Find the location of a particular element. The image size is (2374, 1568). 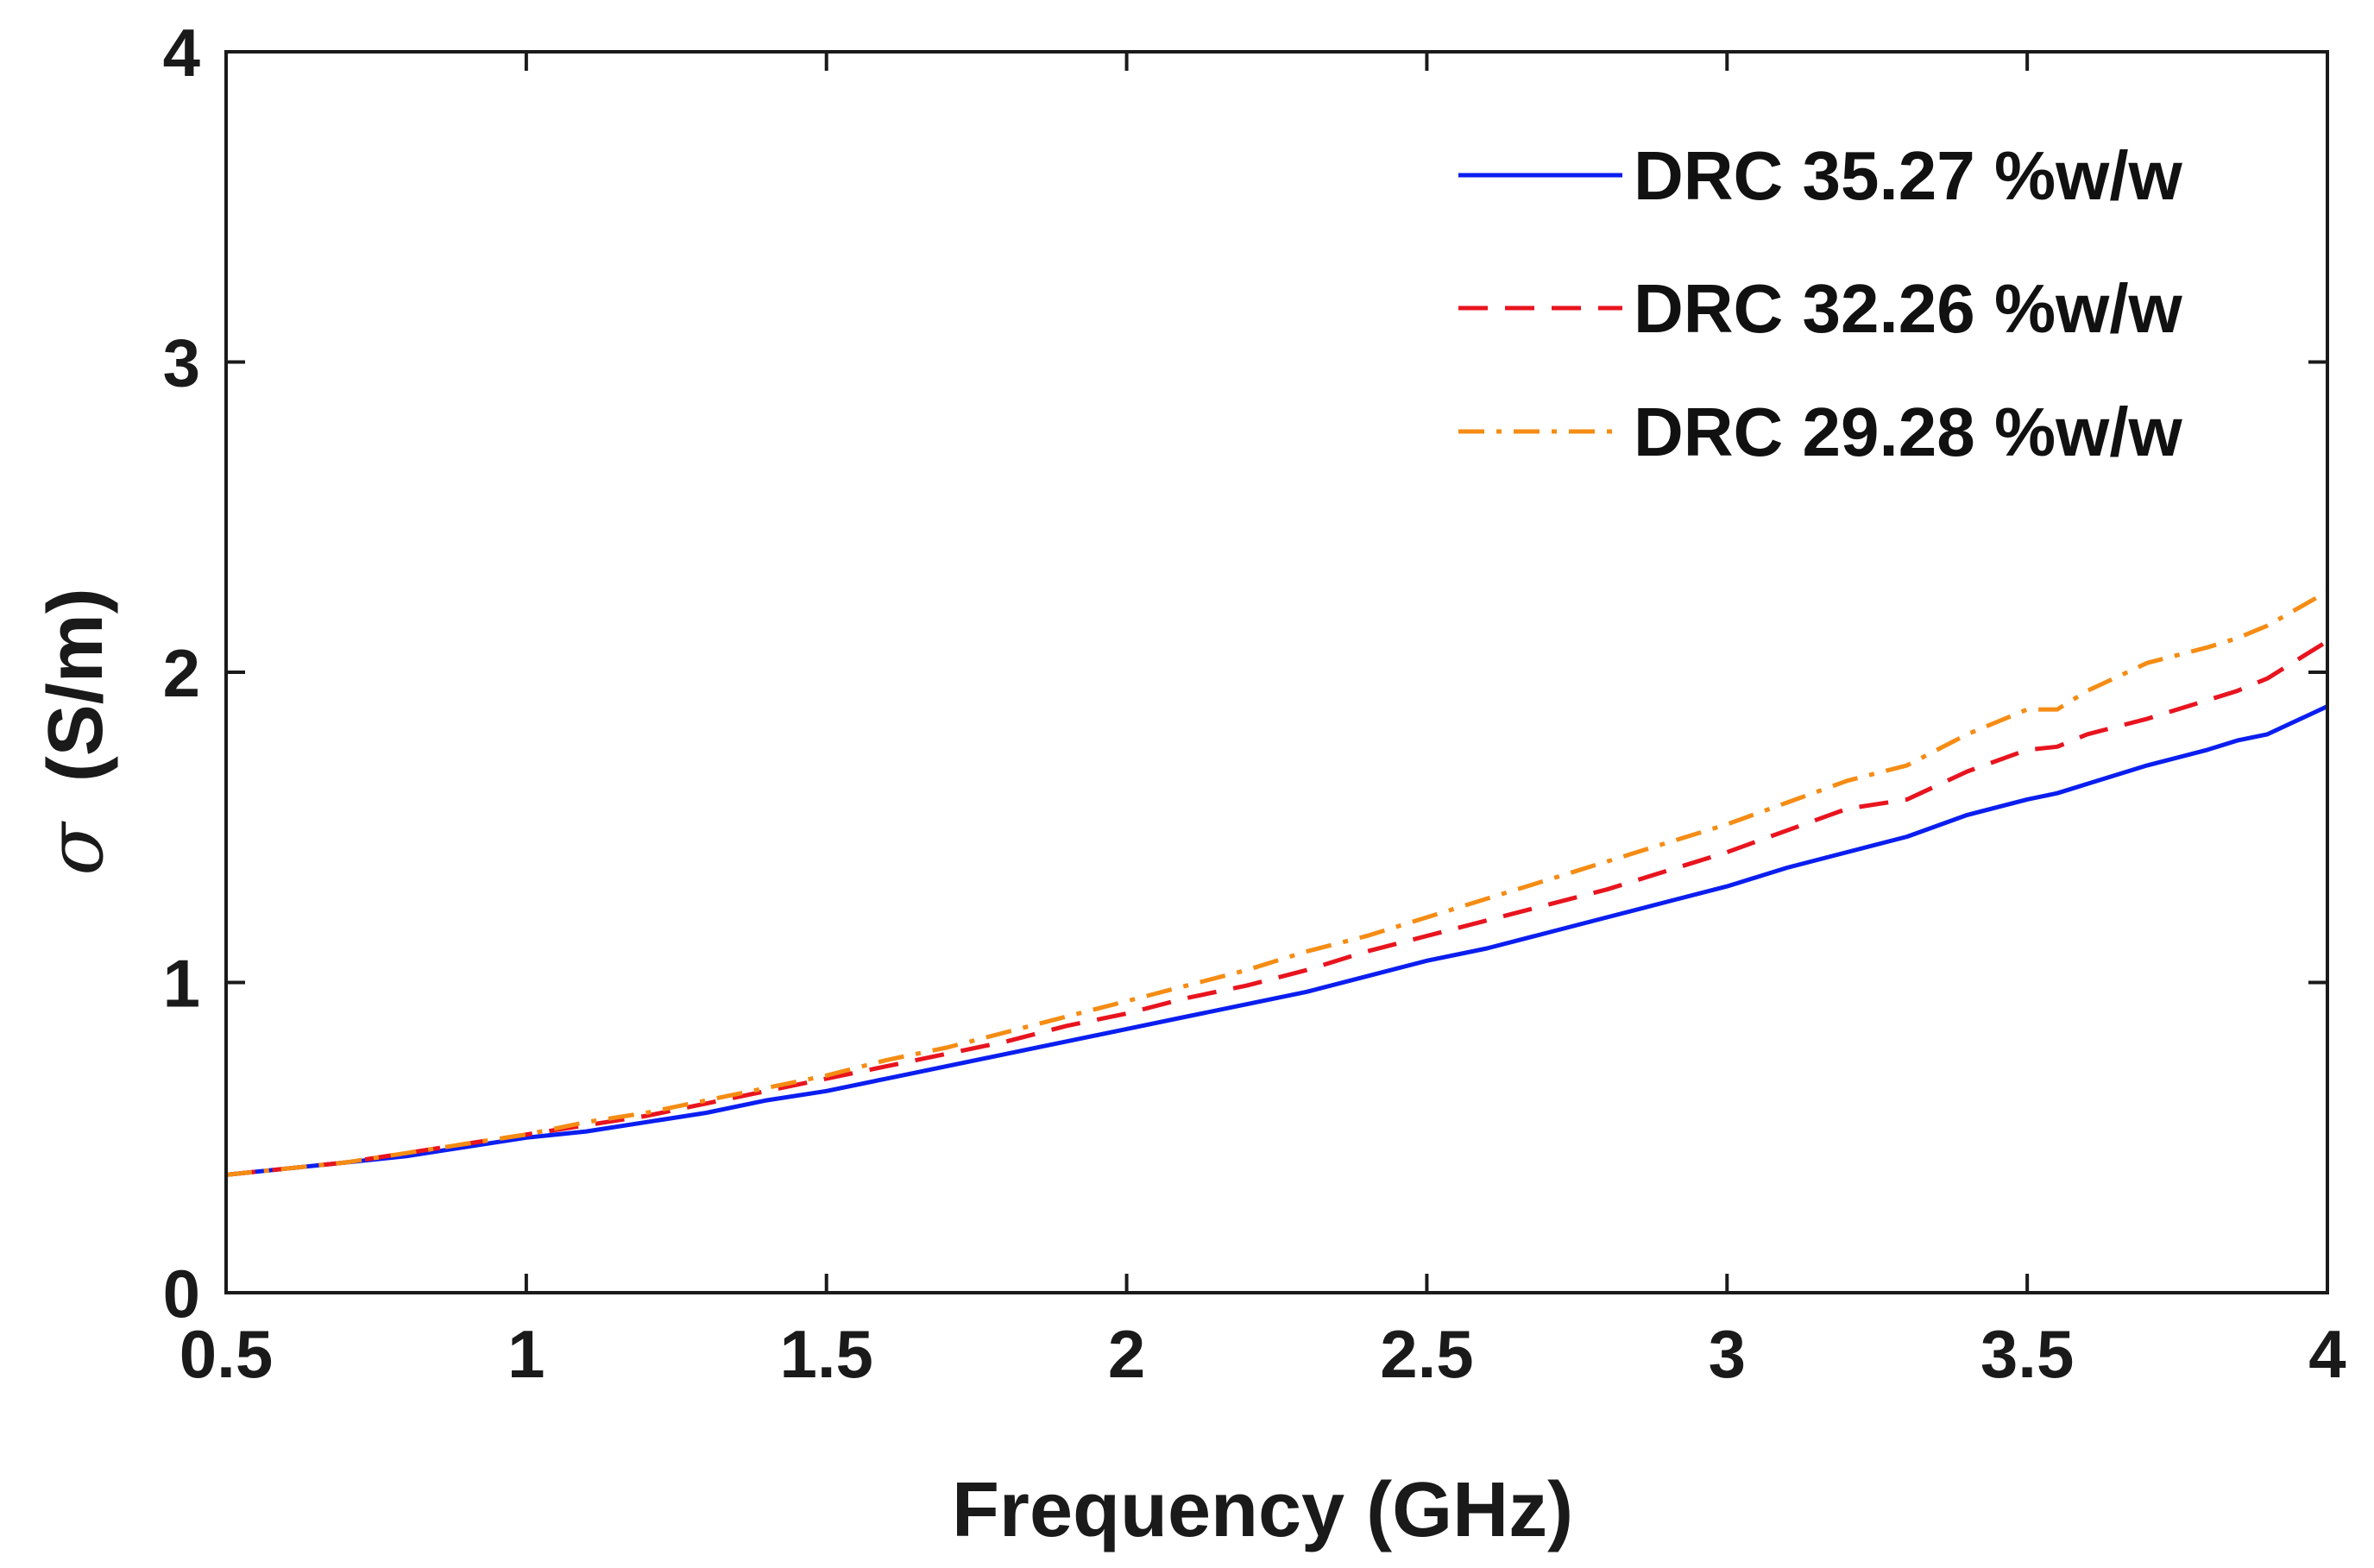

x-axis-title: Frequency (GHz) is located at coordinates (1262, 1510).